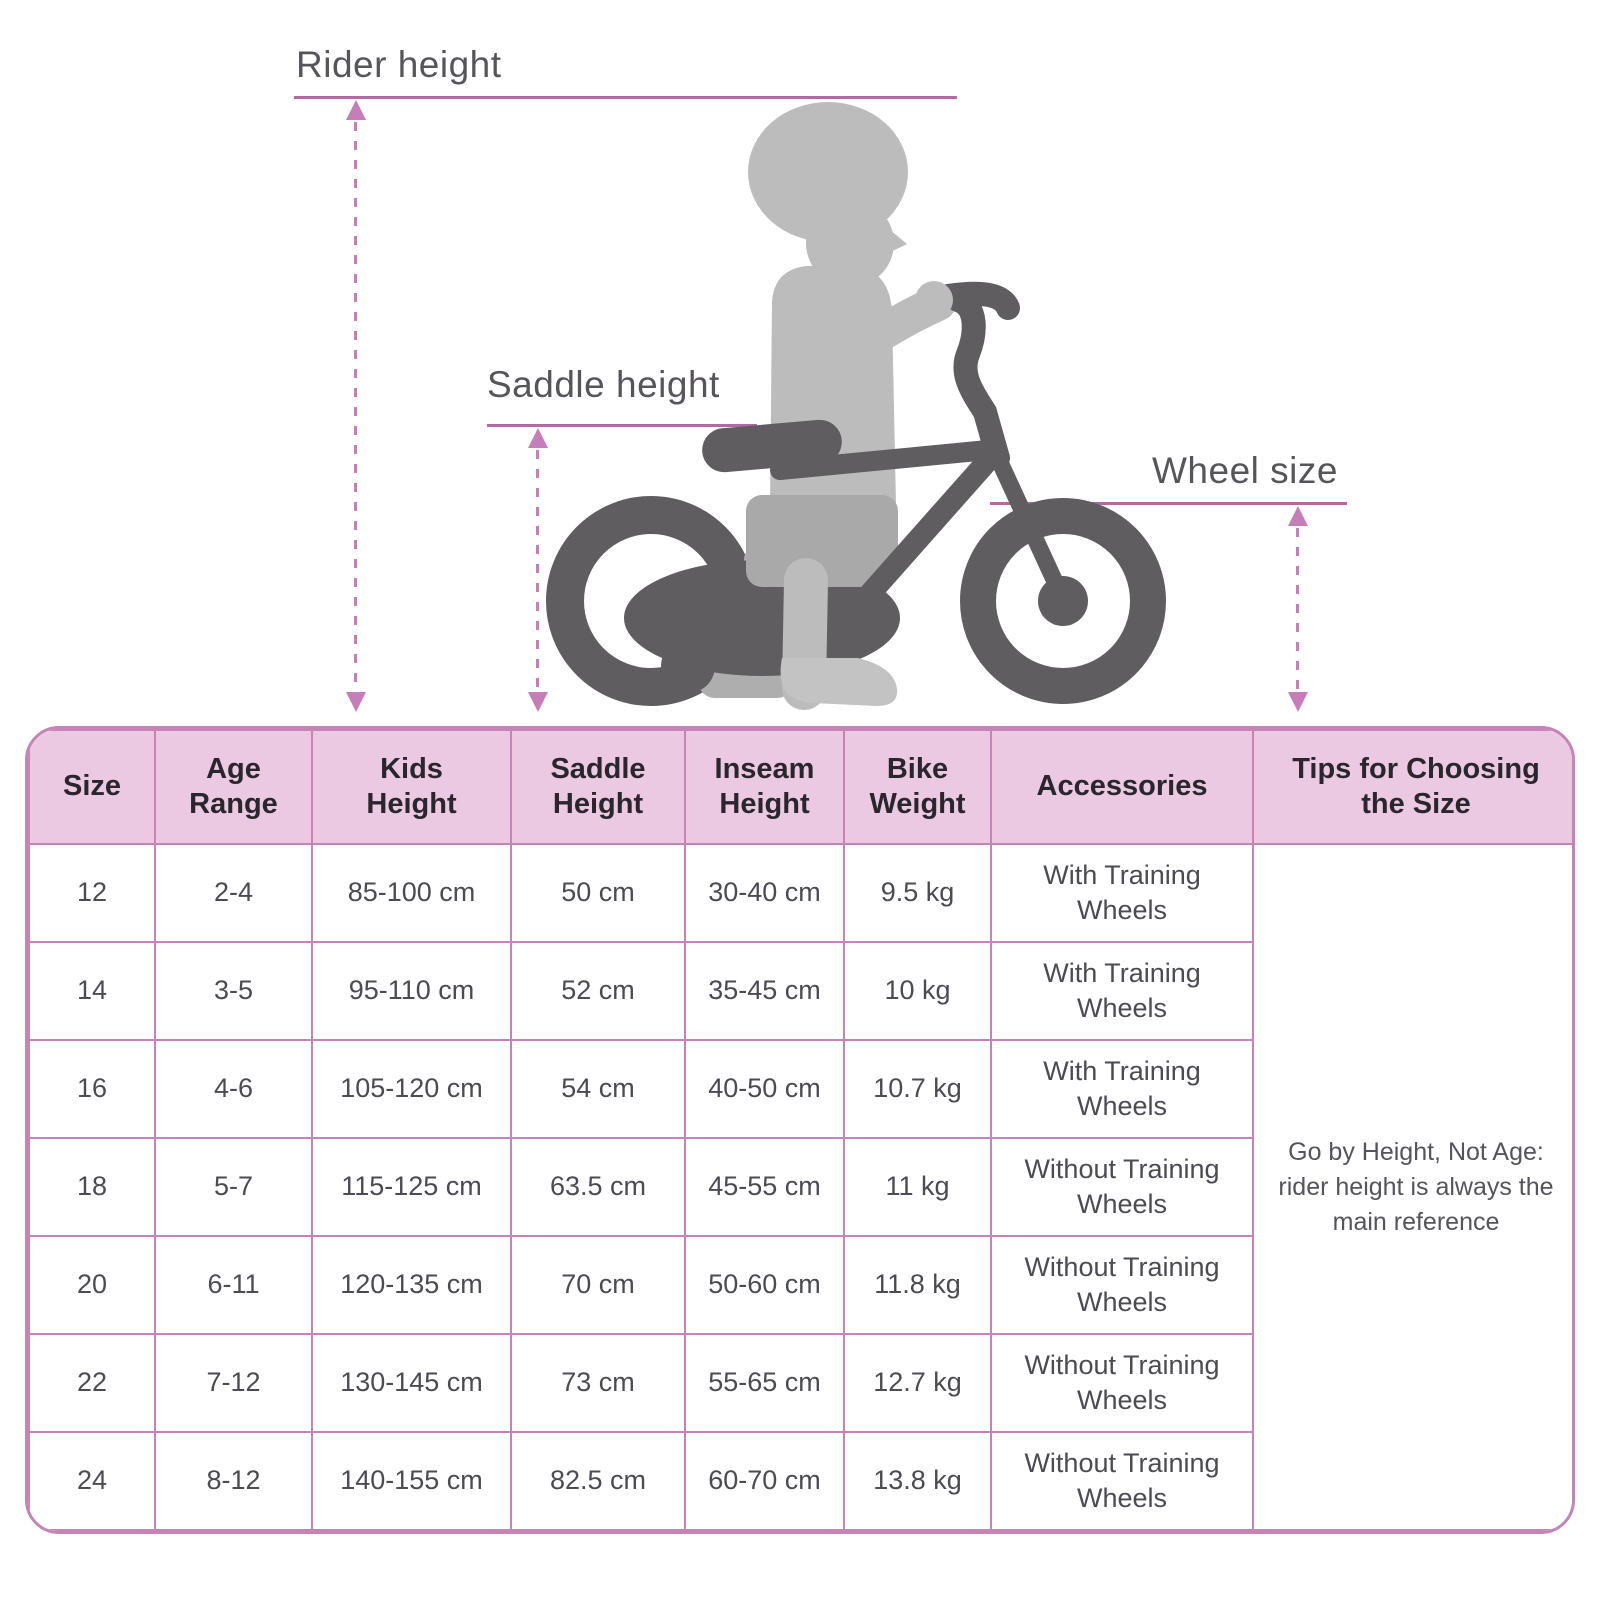  I want to click on cell-inseam-height: 50-60 cm, so click(764, 1285).